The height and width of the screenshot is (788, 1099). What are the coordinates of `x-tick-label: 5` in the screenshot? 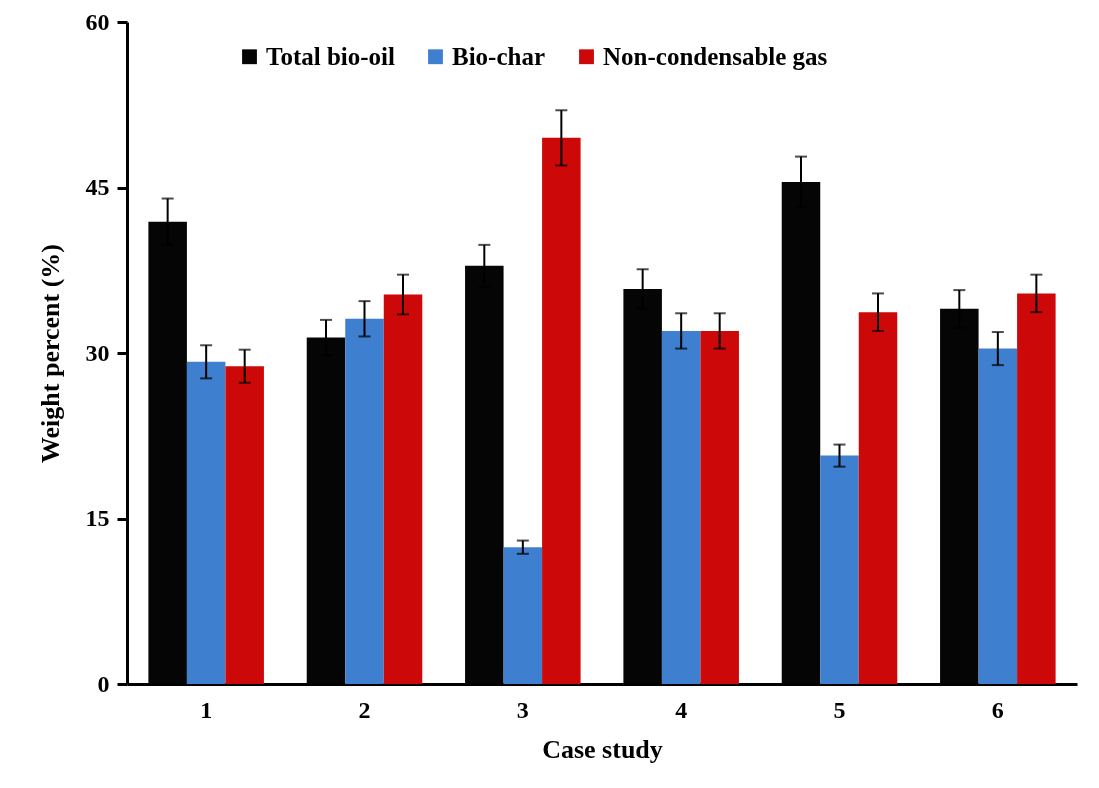 It's located at (839, 709).